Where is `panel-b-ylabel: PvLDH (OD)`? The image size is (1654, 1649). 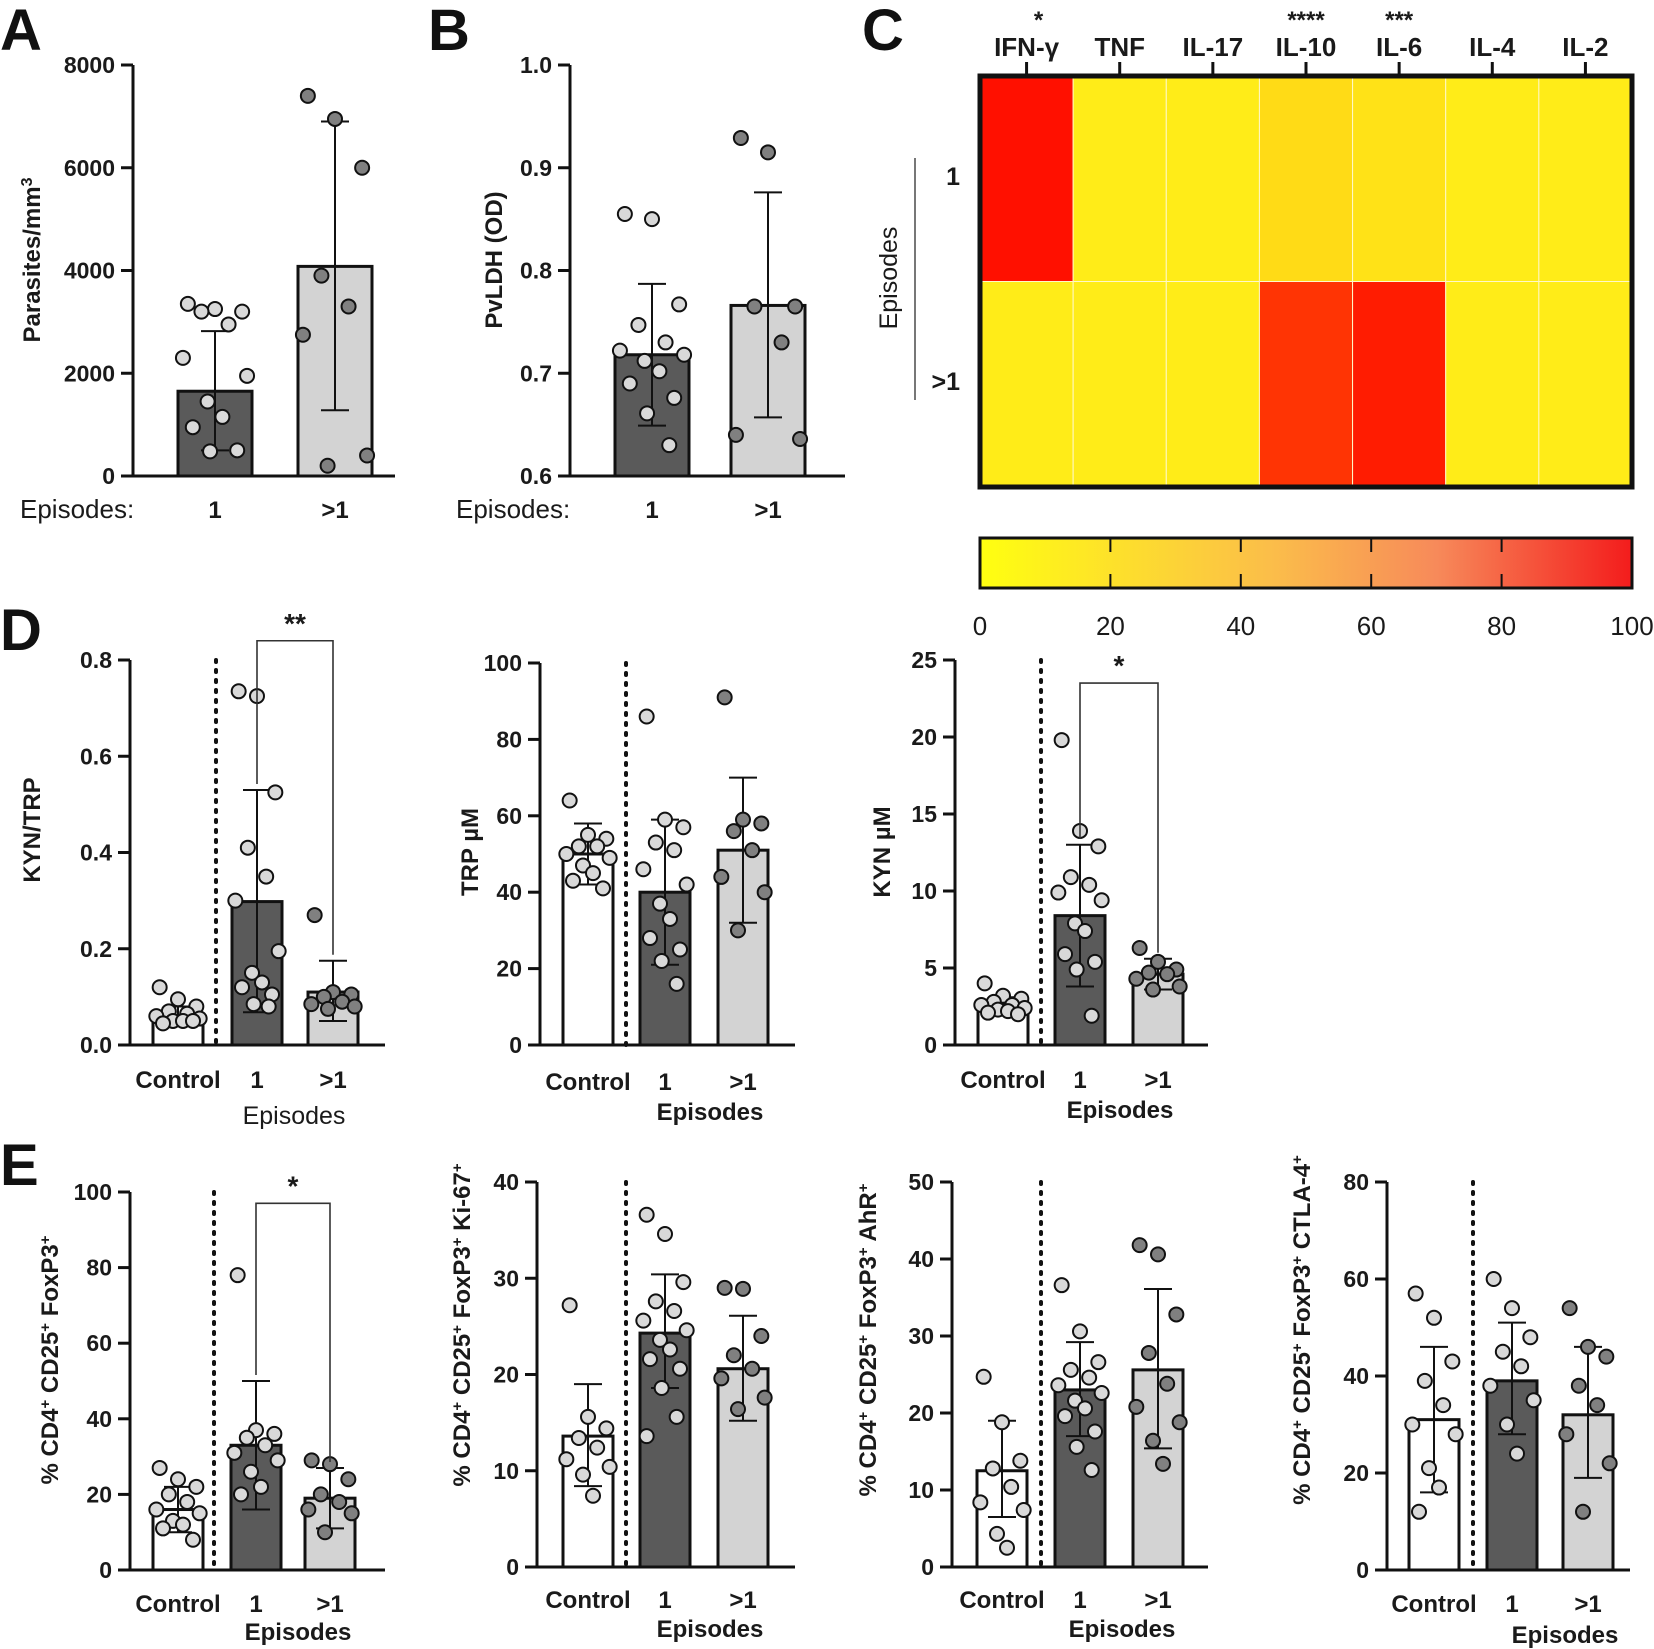 panel-b-ylabel: PvLDH (OD) is located at coordinates (494, 259).